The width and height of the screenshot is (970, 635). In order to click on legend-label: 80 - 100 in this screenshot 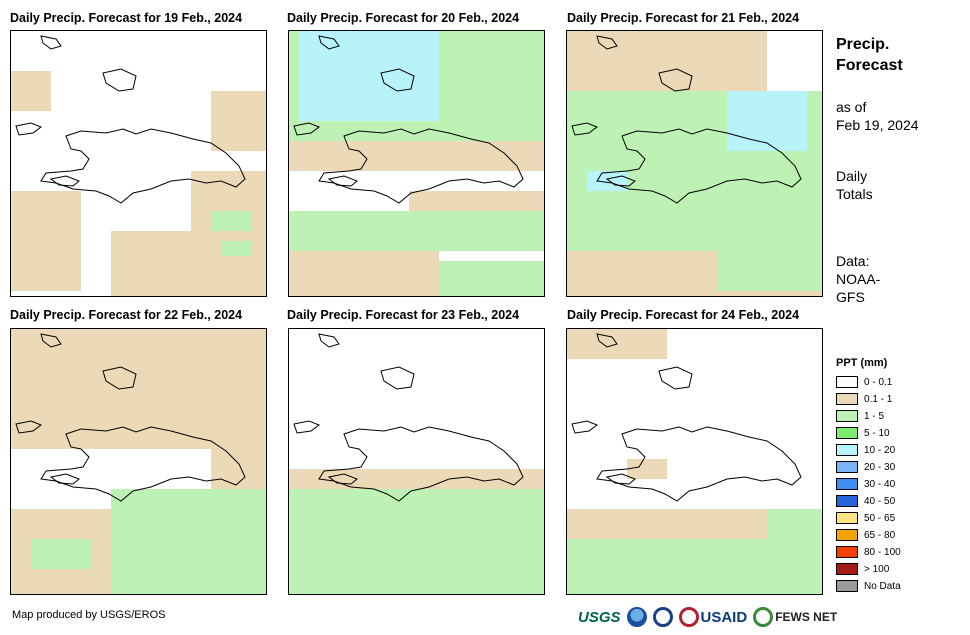, I will do `click(882, 552)`.